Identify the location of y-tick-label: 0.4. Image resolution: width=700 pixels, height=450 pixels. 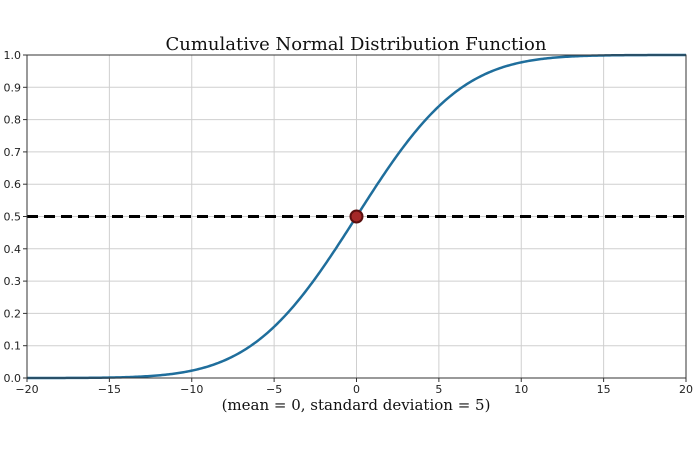
(13, 249).